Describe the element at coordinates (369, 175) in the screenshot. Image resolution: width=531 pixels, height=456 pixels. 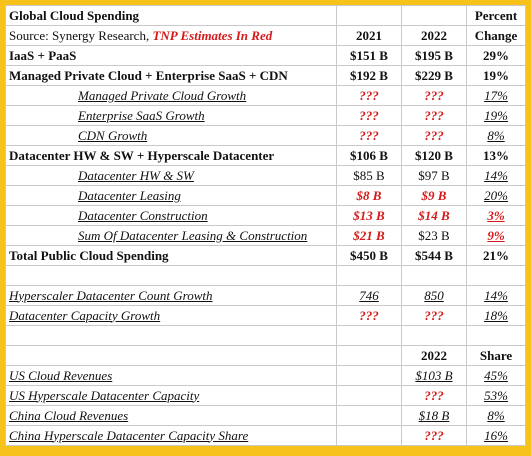
I see `value-2021: $85 B` at that location.